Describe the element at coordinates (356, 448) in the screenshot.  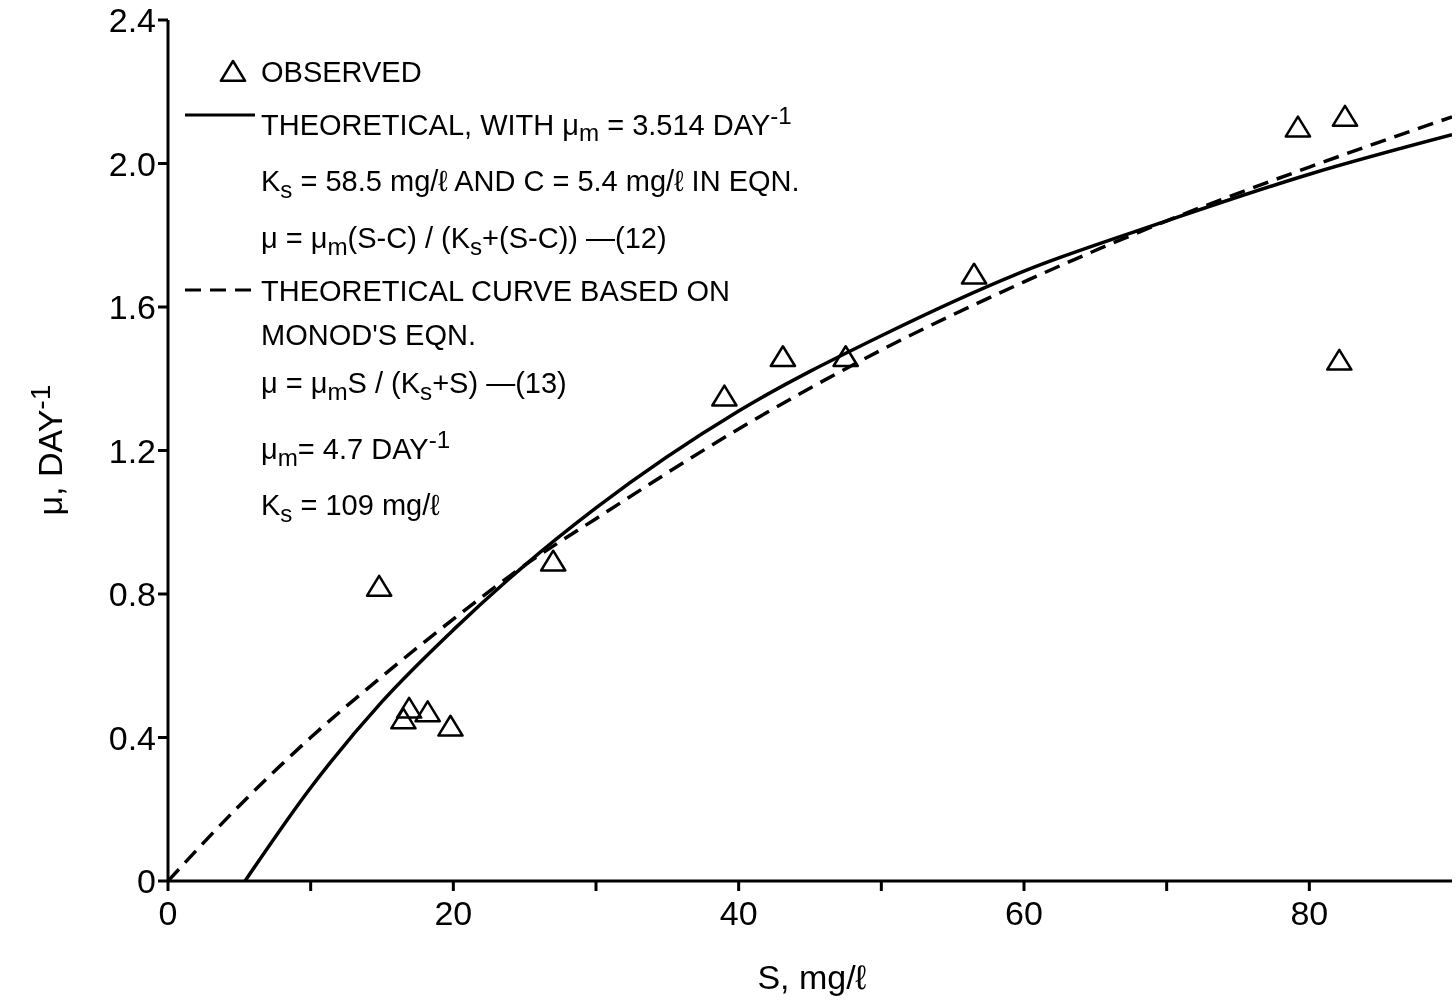
I see `annotation: μ$_{m}$= 4.7 DAY$^{-1}$` at that location.